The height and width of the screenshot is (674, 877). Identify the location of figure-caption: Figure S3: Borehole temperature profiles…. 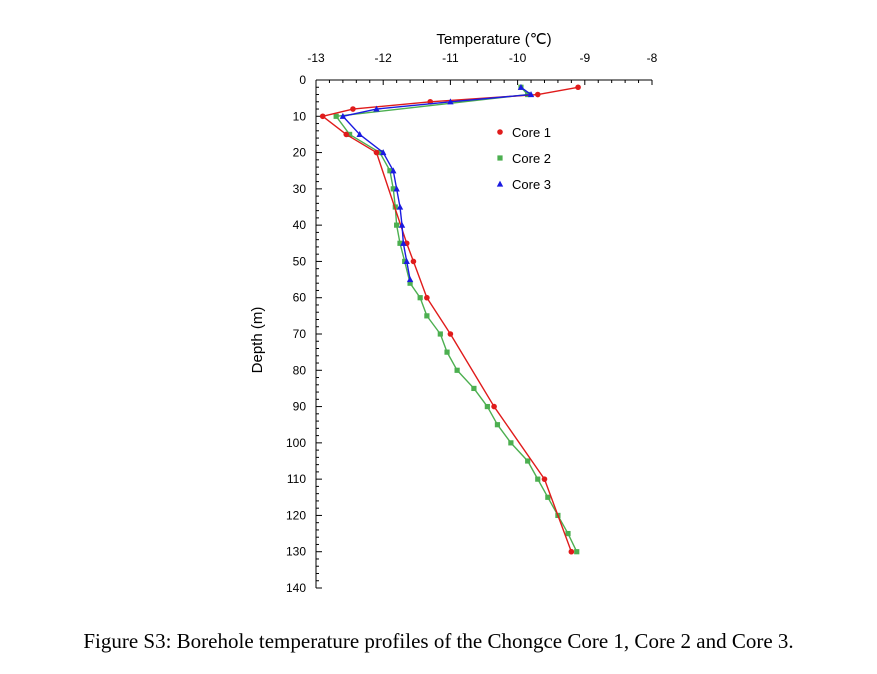
(438, 641).